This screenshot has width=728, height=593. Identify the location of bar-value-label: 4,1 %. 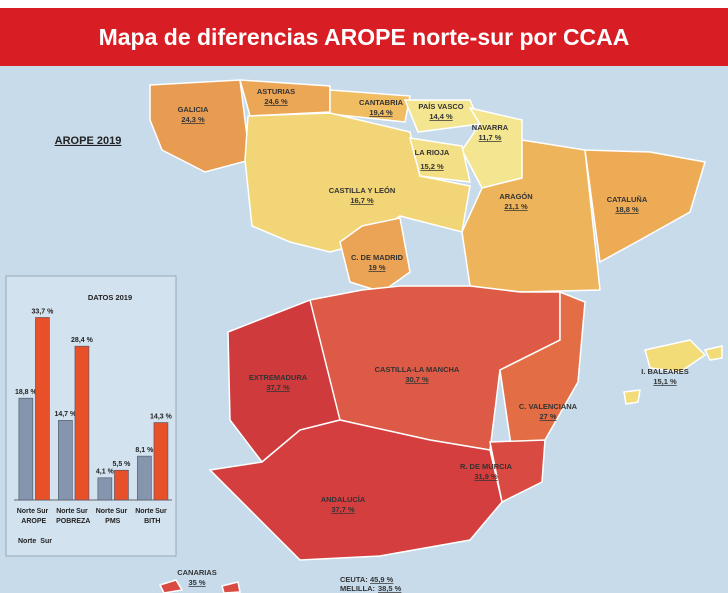
(105, 472).